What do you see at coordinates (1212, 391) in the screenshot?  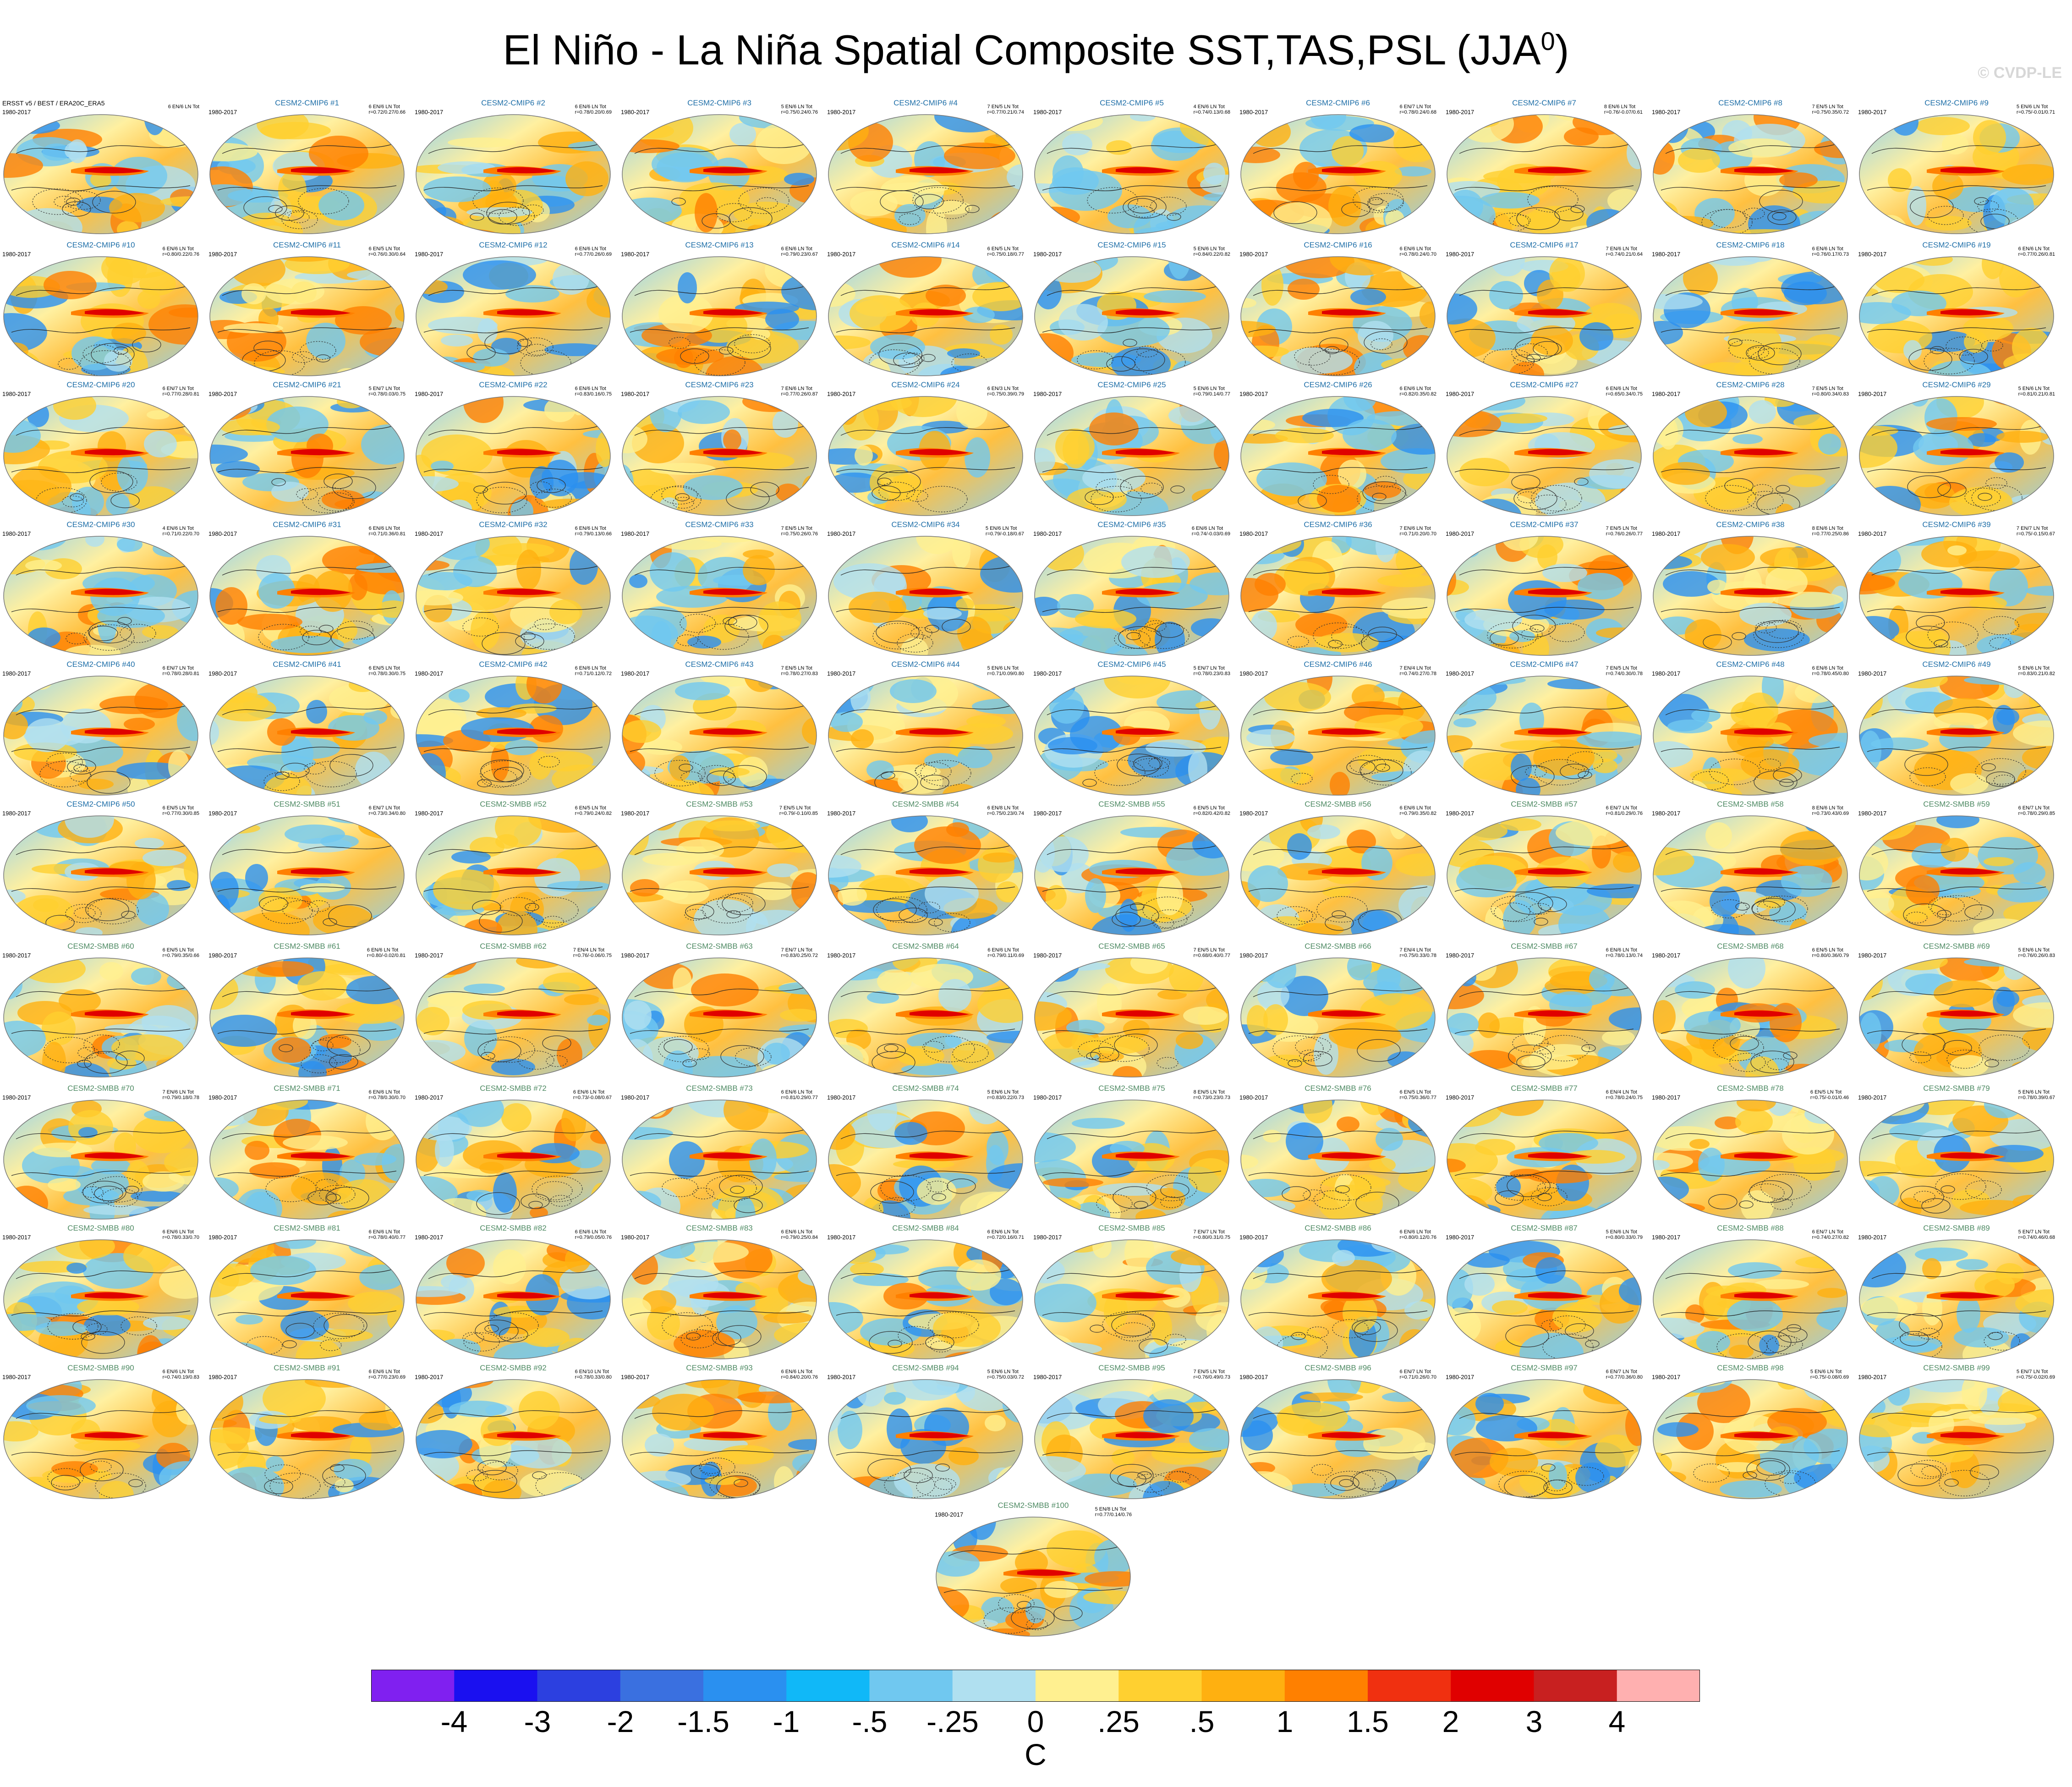 I see `panel-stats: 5 EN/6 LN Tot r=0.79/0.14/0.77` at bounding box center [1212, 391].